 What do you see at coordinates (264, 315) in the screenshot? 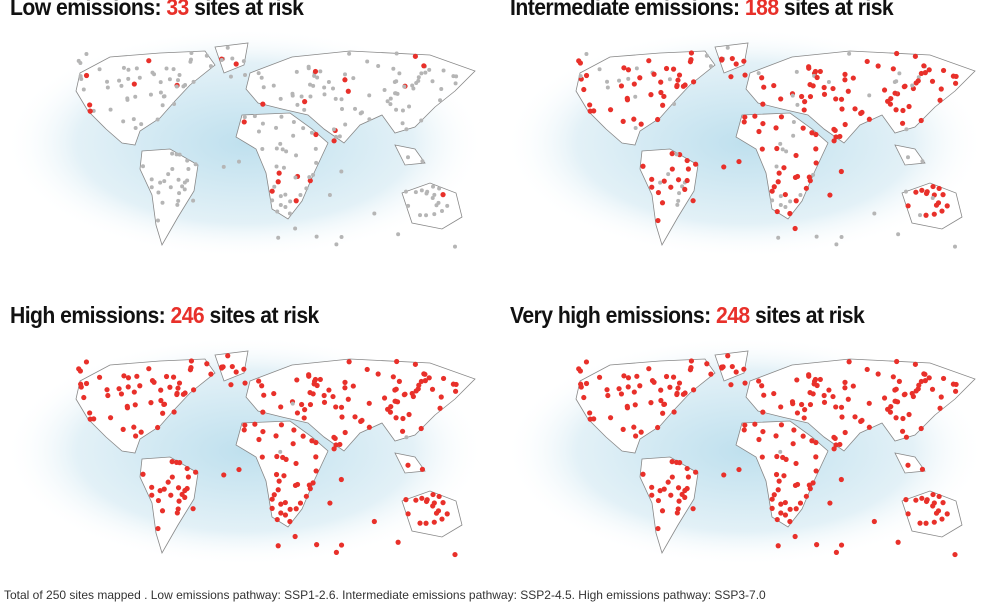
I see `title-suffix: sites at risk` at bounding box center [264, 315].